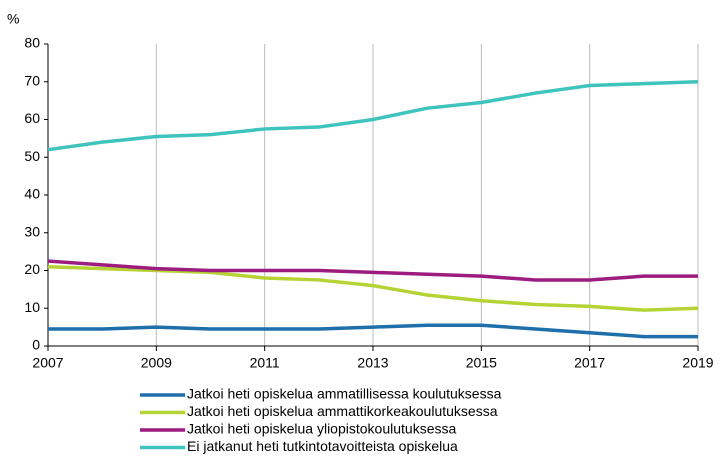 This screenshot has width=723, height=472. Describe the element at coordinates (32, 231) in the screenshot. I see `y-tick-label: 30` at that location.